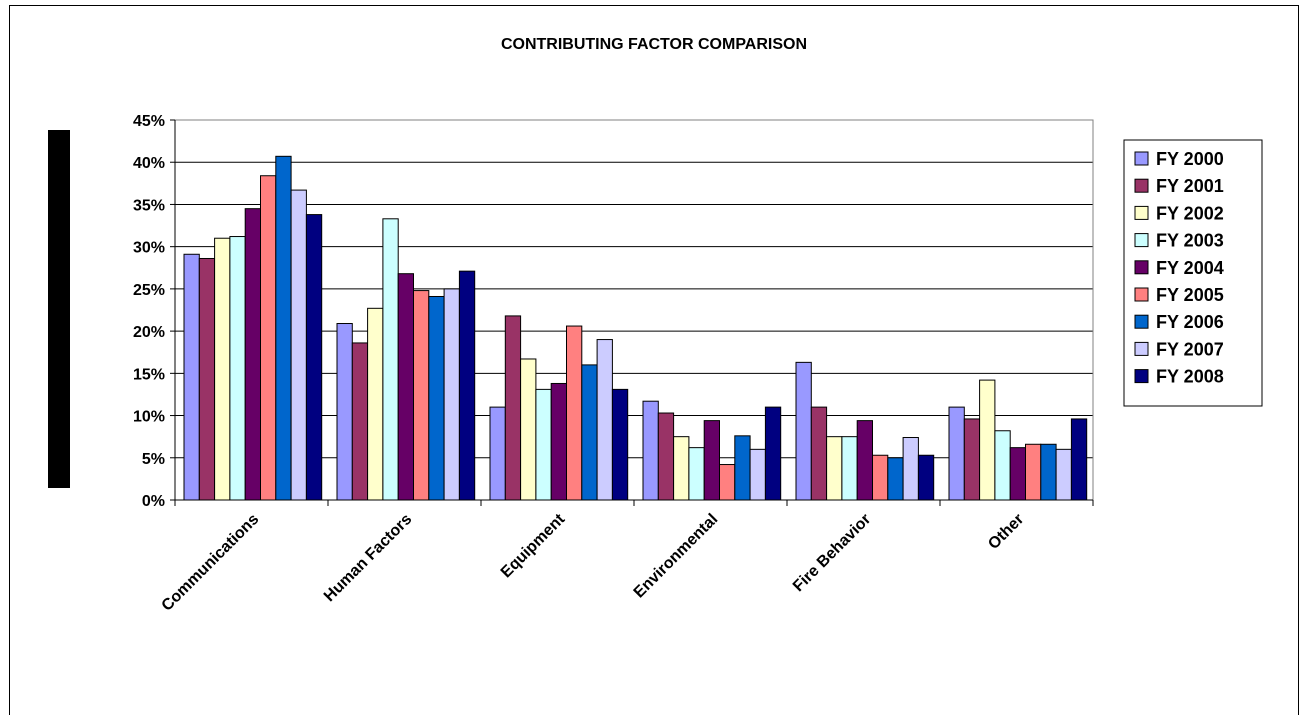 Image resolution: width=1309 pixels, height=715 pixels. What do you see at coordinates (1190, 295) in the screenshot?
I see `legend-label: FY 2005` at bounding box center [1190, 295].